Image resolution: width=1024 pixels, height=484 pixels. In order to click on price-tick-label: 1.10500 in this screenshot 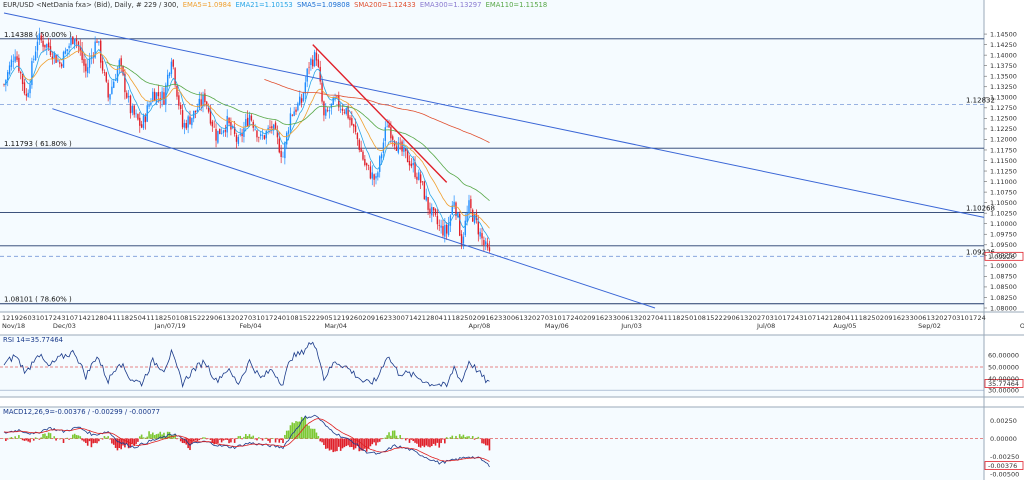, I will do `click(1003, 203)`.